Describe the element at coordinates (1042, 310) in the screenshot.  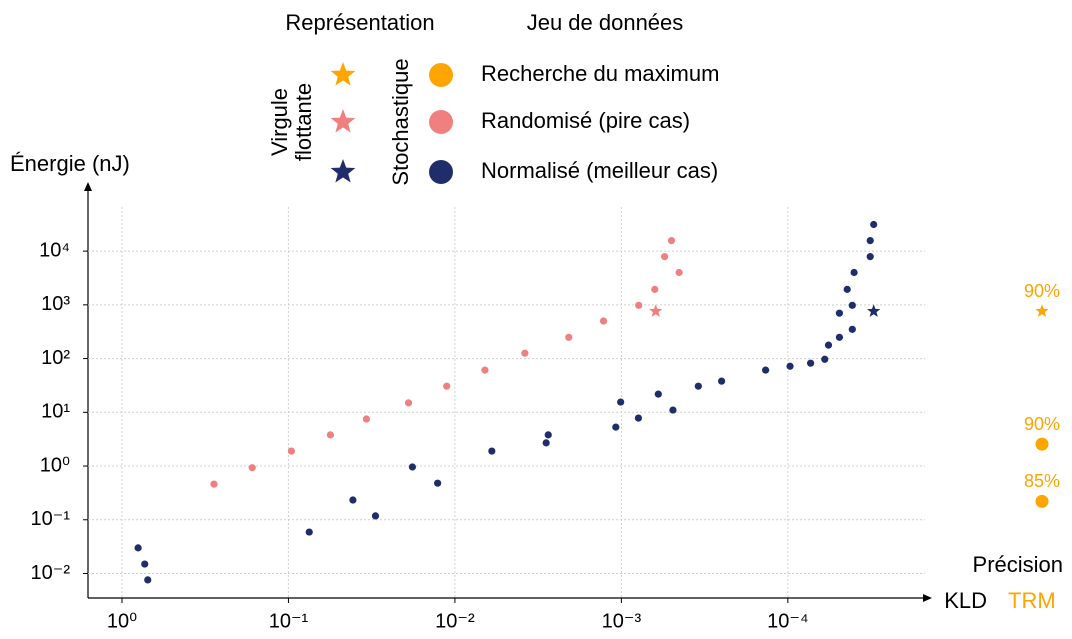
I see `trm-star` at that location.